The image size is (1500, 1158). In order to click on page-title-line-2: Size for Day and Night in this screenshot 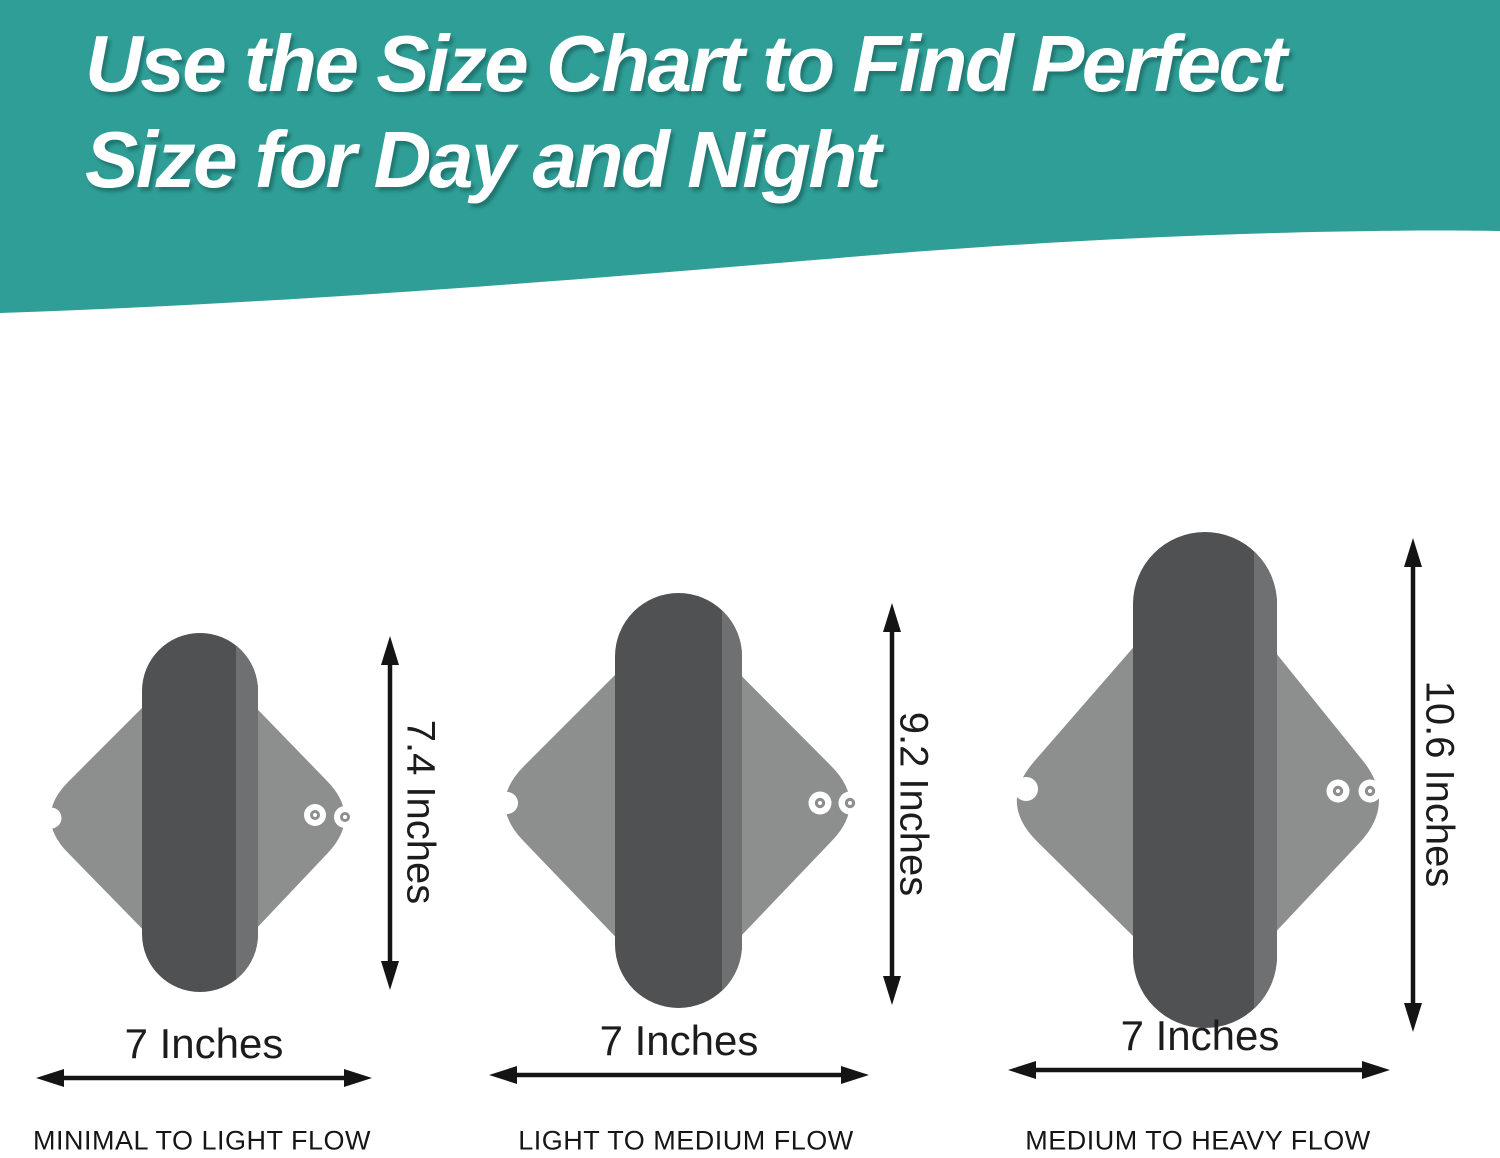, I will do `click(483, 159)`.